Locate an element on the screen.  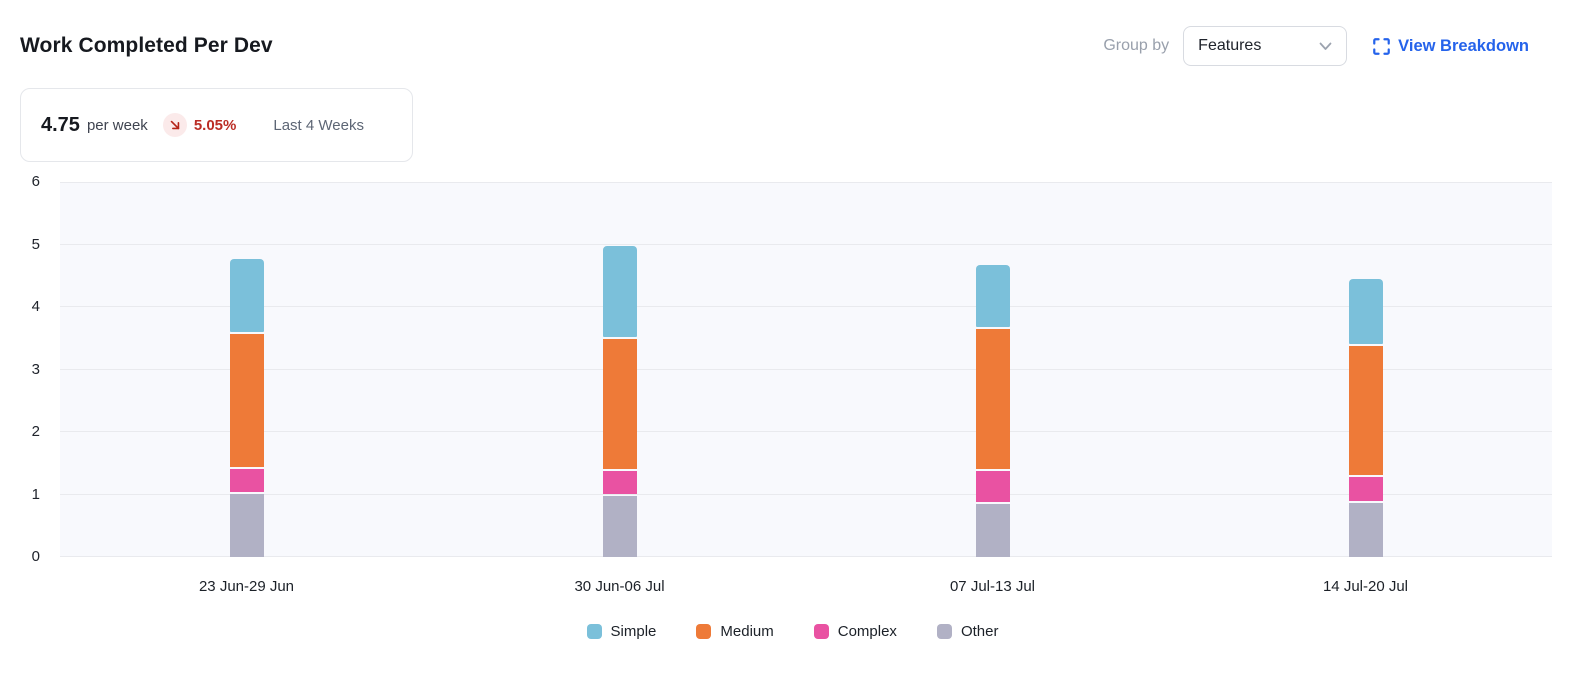
summary-stat-card: 4.75 per week 5.05% Last 4 Weeks is located at coordinates (216, 125).